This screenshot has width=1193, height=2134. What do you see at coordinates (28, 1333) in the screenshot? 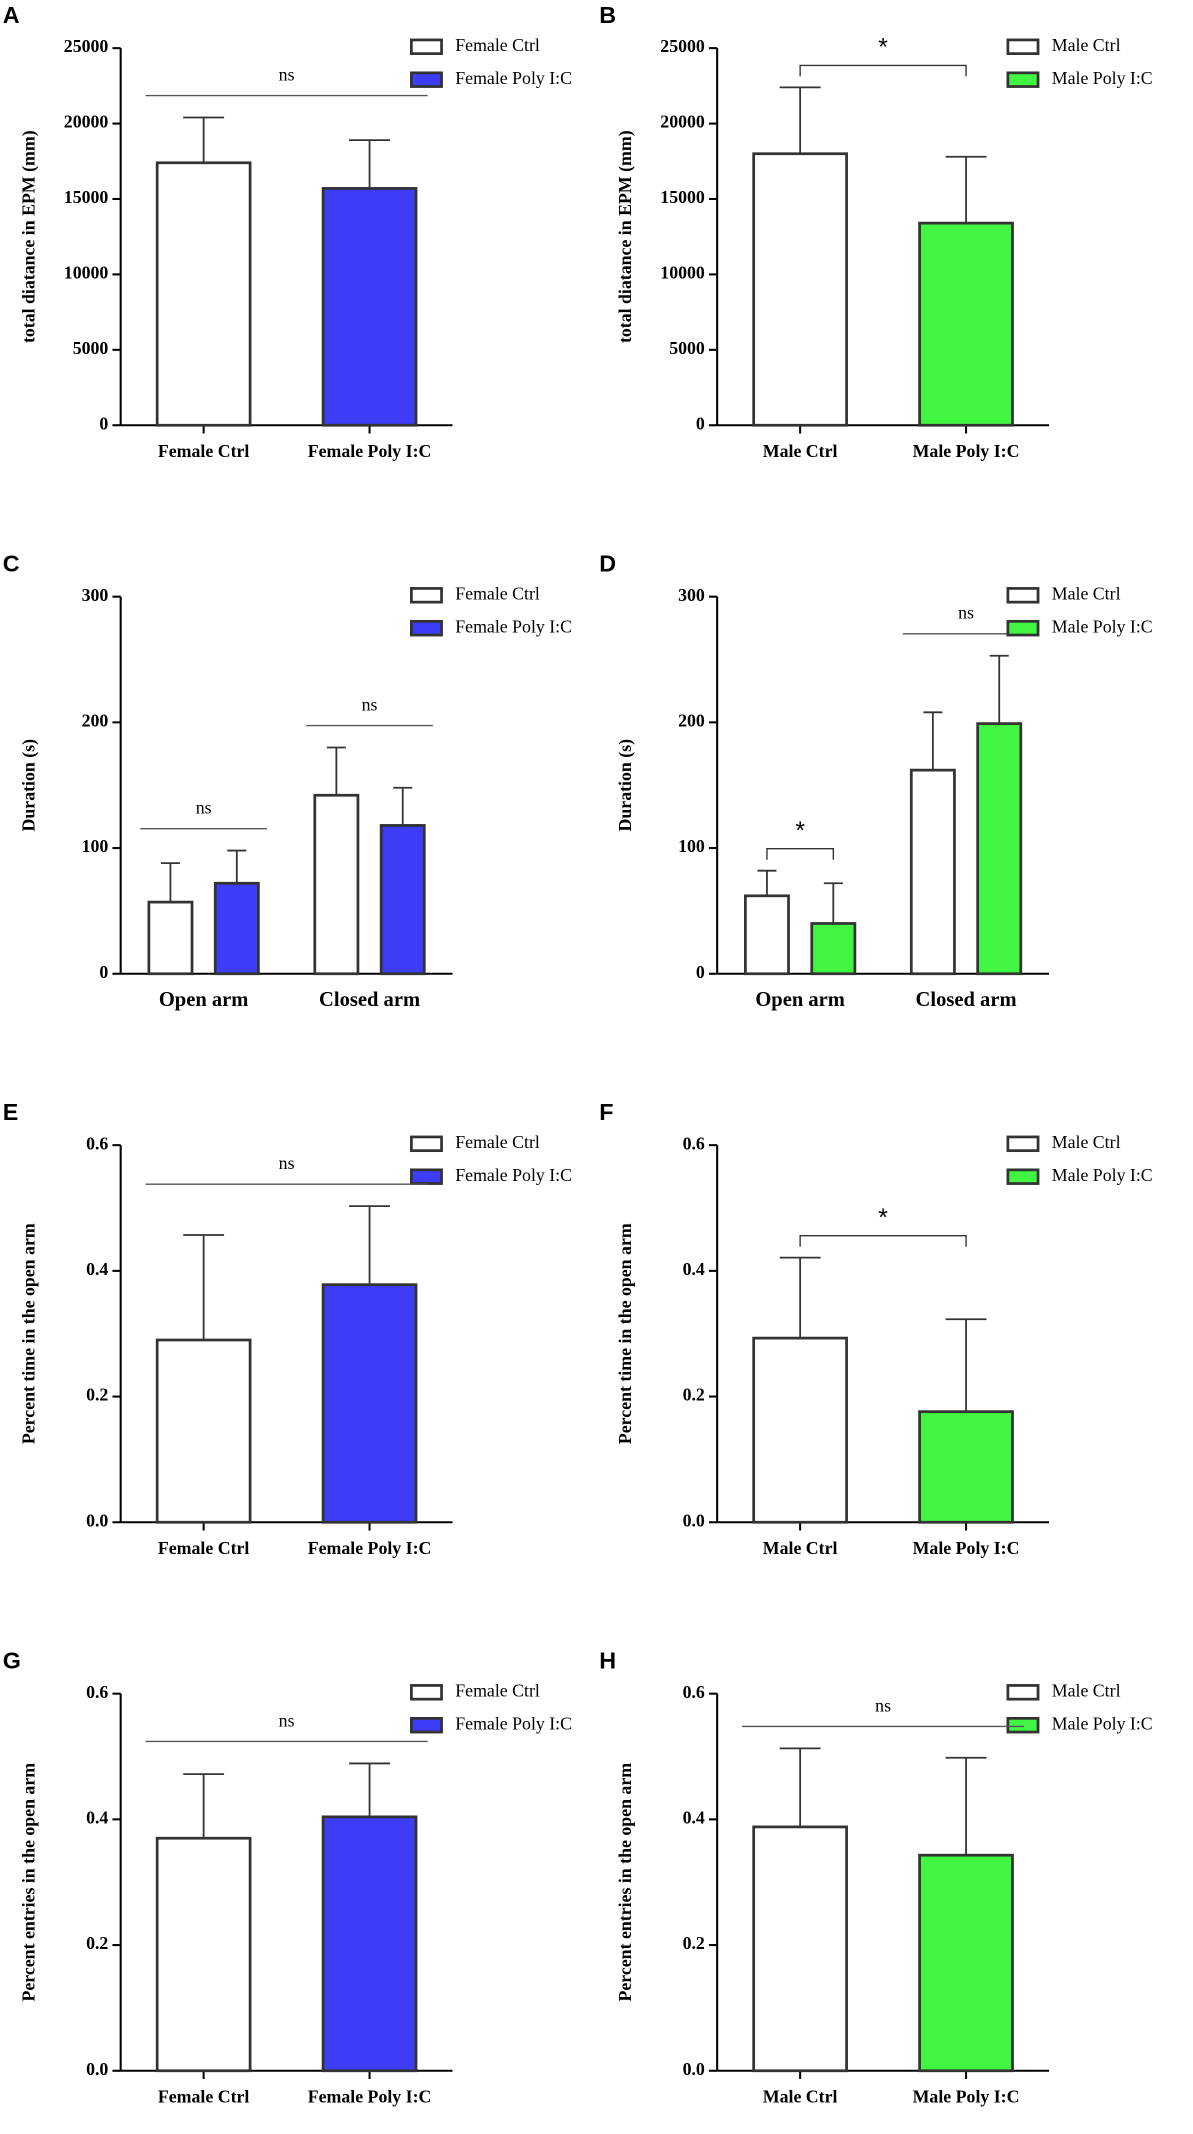
I see `y-axis-label: Percent time in the open arm` at bounding box center [28, 1333].